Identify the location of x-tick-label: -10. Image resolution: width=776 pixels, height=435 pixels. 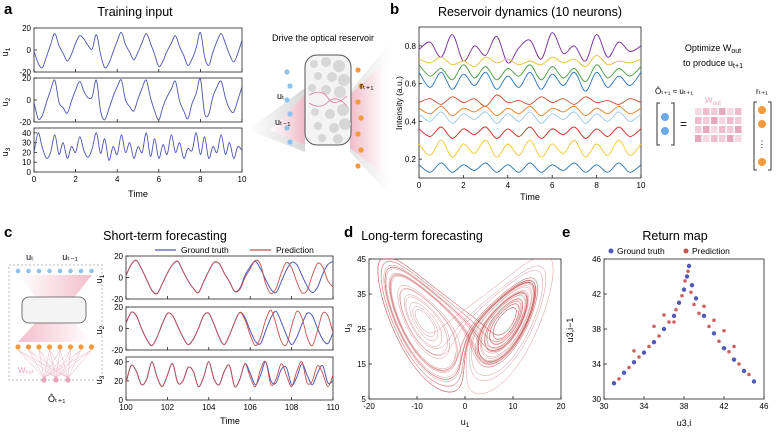
(417, 406).